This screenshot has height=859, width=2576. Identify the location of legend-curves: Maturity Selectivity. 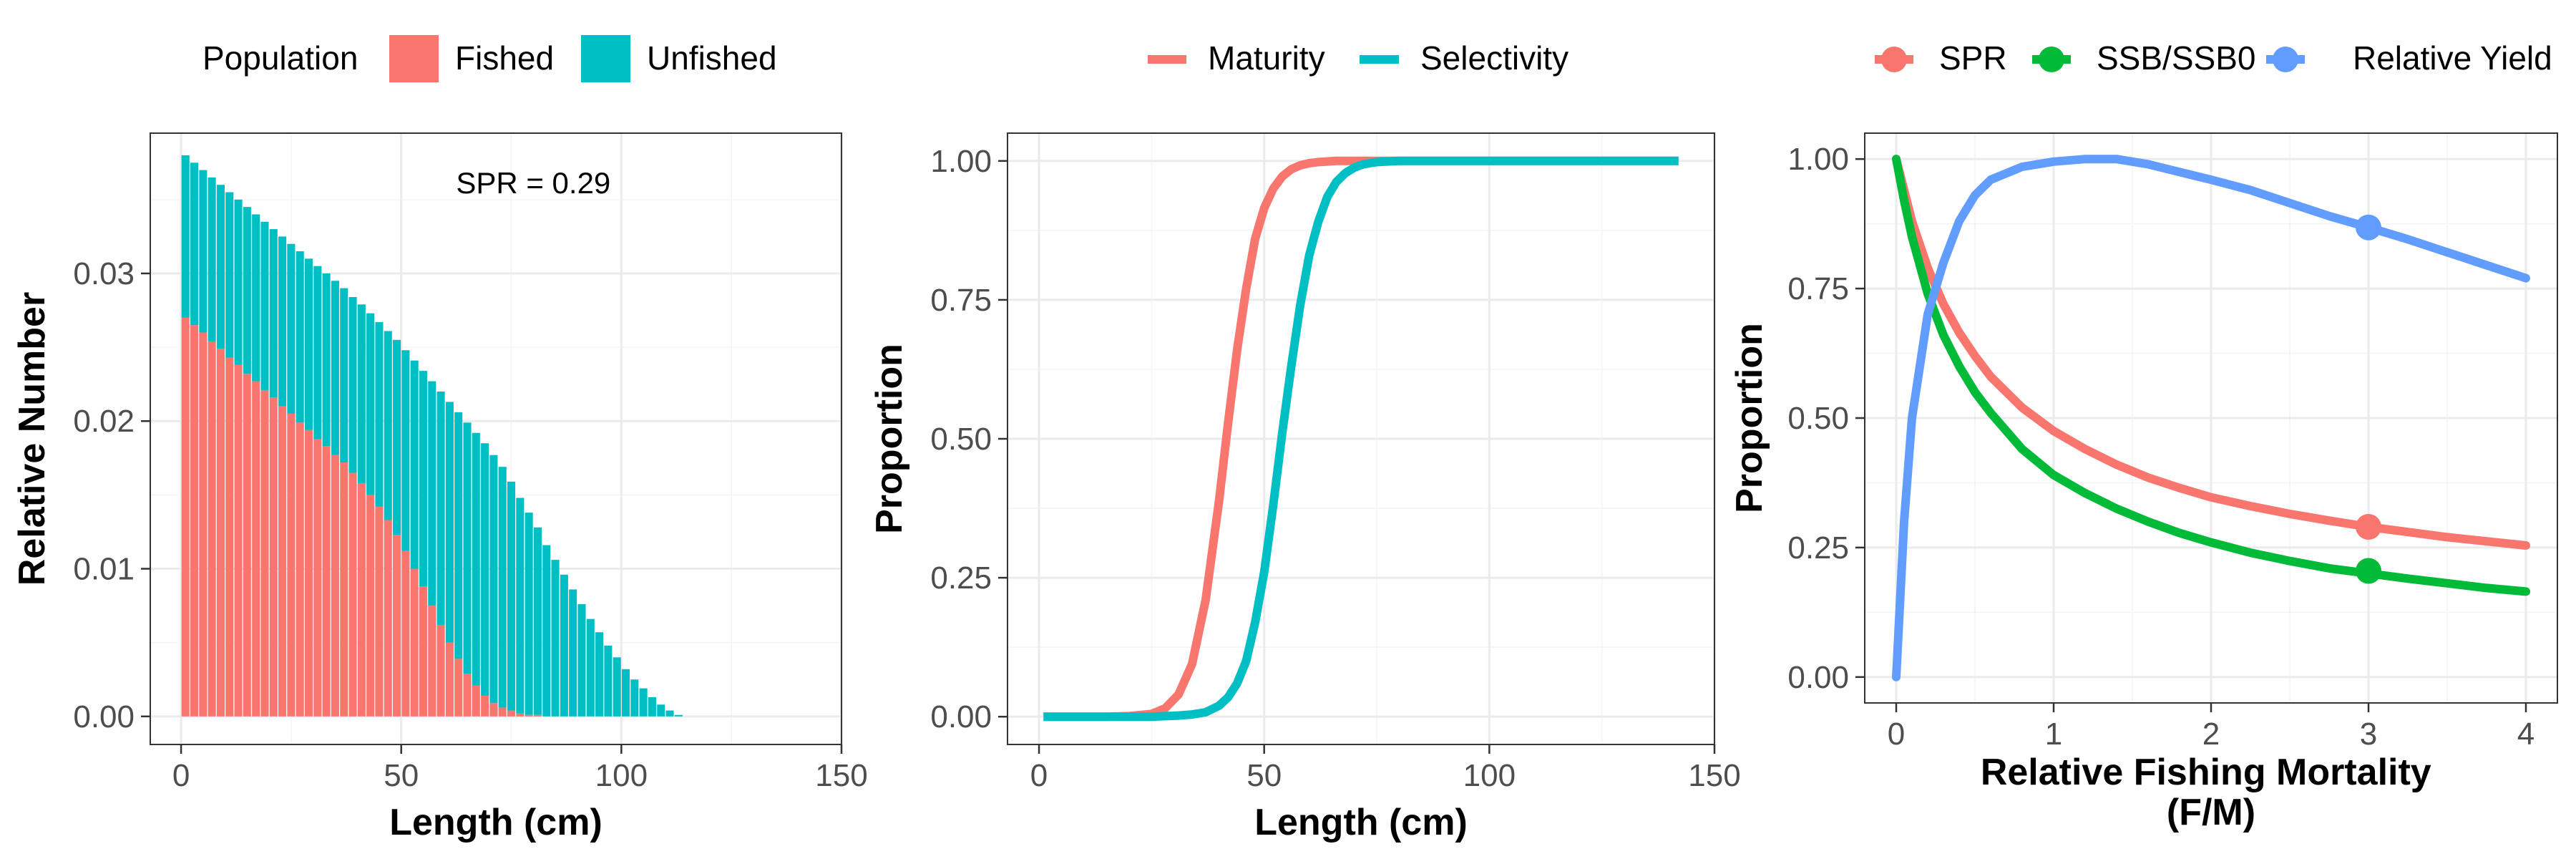
(1358, 58).